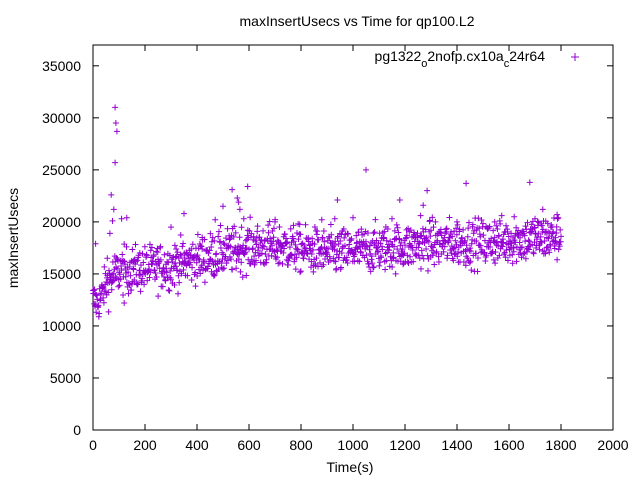 This screenshot has height=480, width=640. What do you see at coordinates (61, 222) in the screenshot?
I see `y-tick-label: 20000` at bounding box center [61, 222].